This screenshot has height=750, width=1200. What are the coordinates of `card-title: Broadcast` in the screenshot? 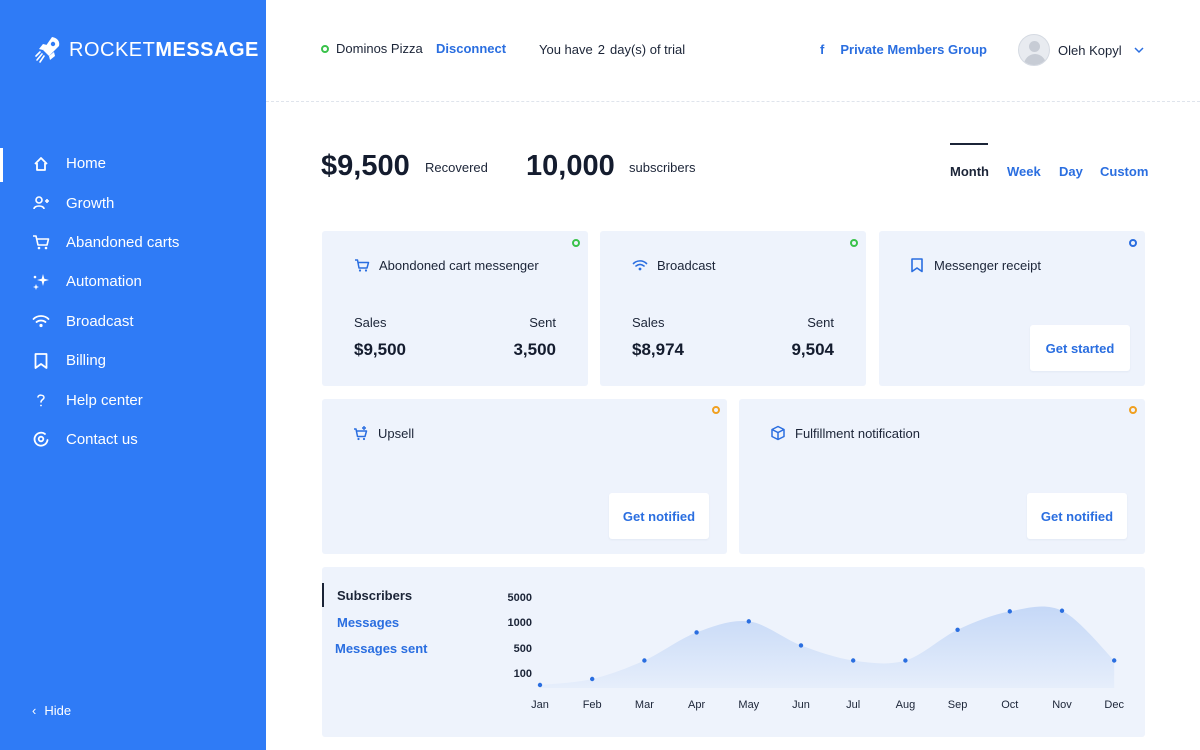 It's located at (686, 265).